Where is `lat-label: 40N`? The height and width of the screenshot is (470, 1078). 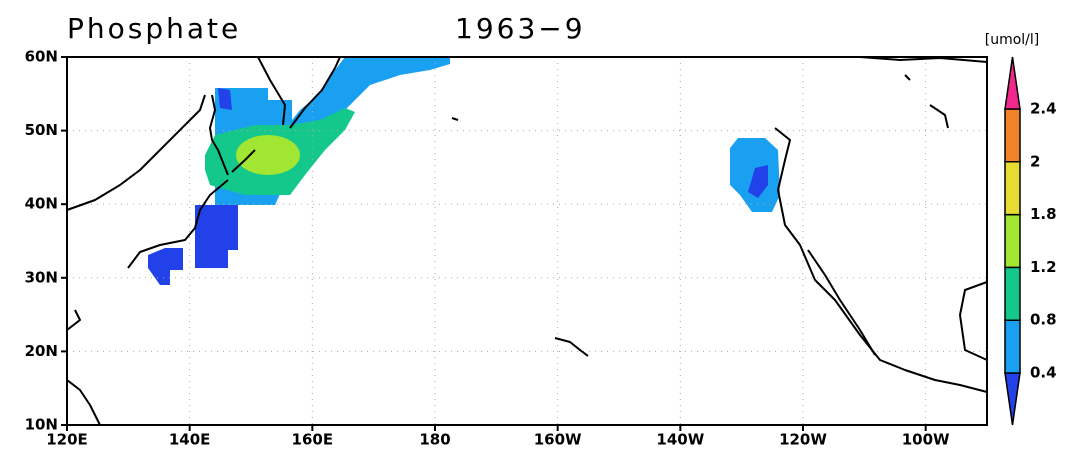 lat-label: 40N is located at coordinates (41, 204).